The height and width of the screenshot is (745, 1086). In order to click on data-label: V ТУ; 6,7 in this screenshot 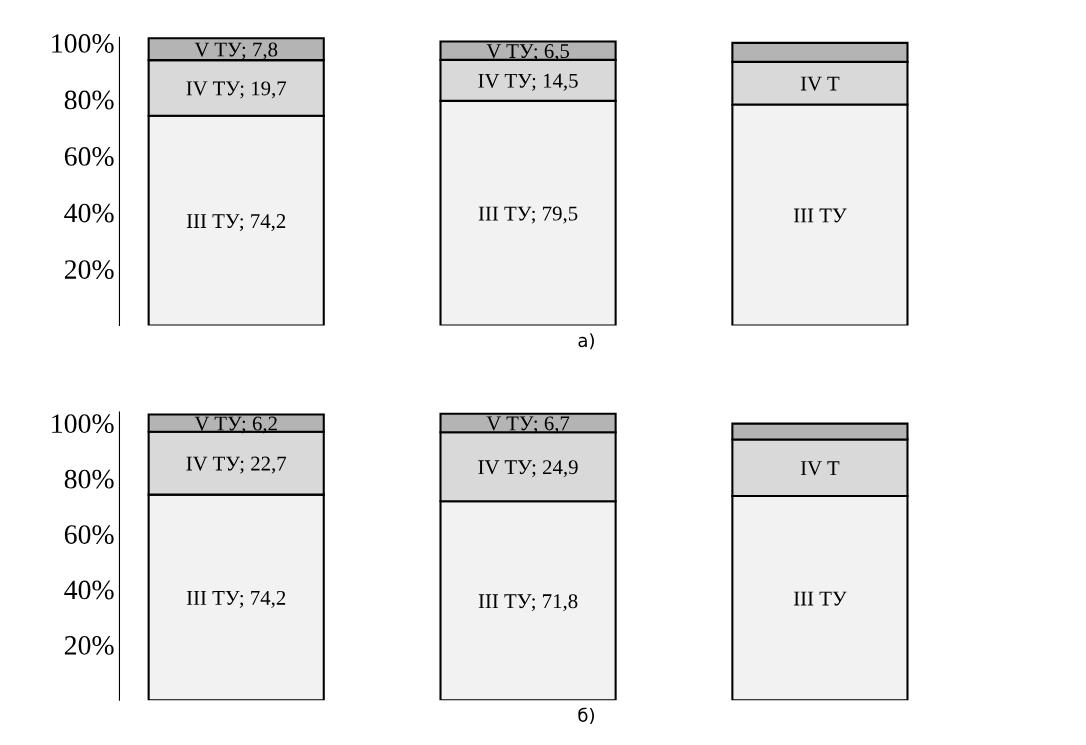, I will do `click(528, 425)`.